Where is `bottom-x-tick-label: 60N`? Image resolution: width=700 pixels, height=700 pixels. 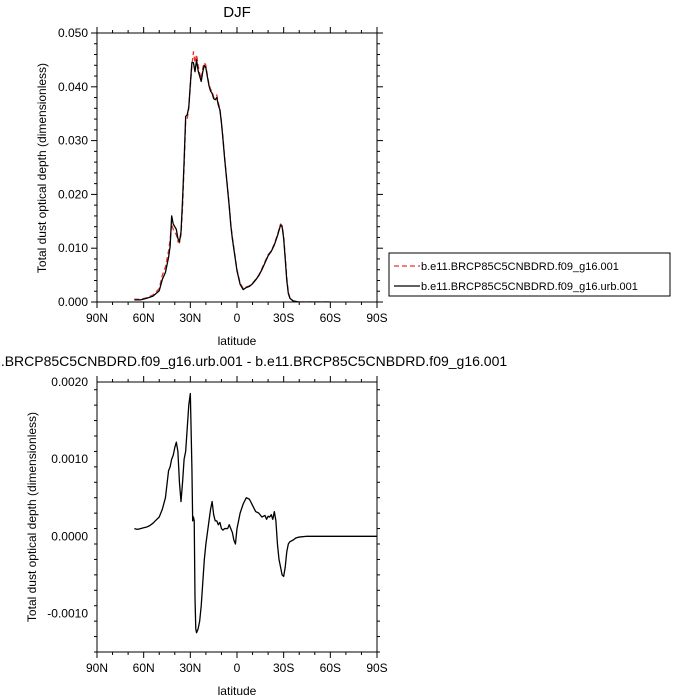 bottom-x-tick-label: 60N is located at coordinates (144, 668).